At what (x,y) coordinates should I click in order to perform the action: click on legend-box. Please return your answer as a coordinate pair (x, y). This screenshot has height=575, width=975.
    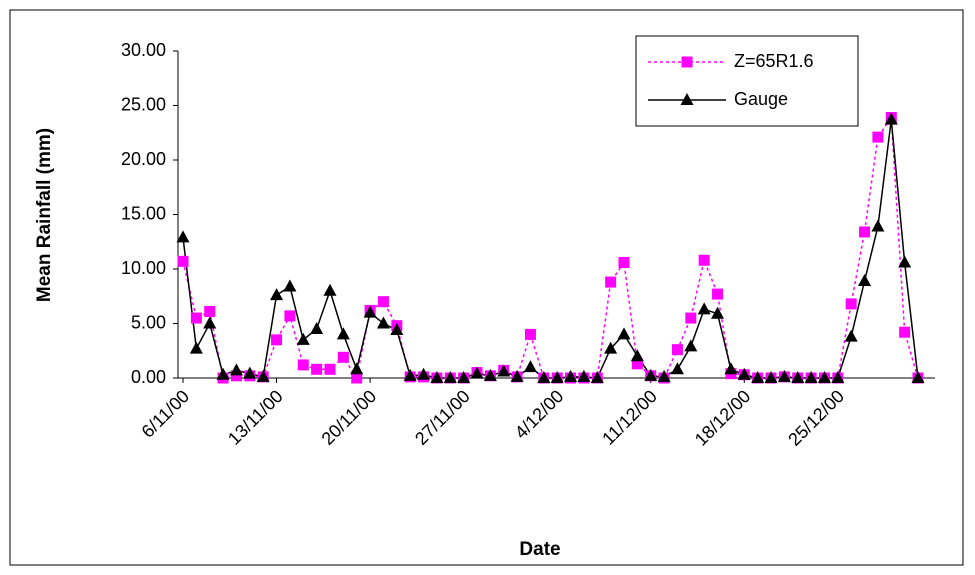
    Looking at the image, I should click on (747, 81).